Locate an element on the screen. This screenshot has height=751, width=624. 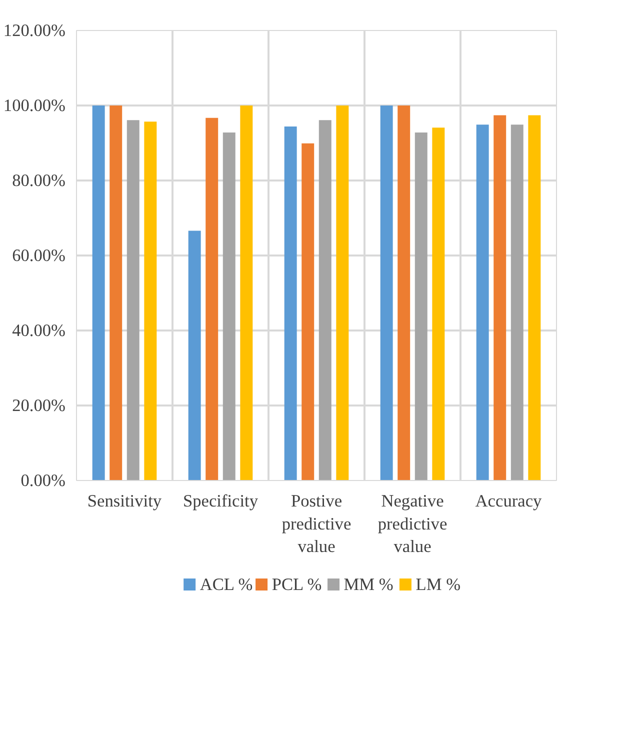
legend-label: LM % is located at coordinates (438, 584).